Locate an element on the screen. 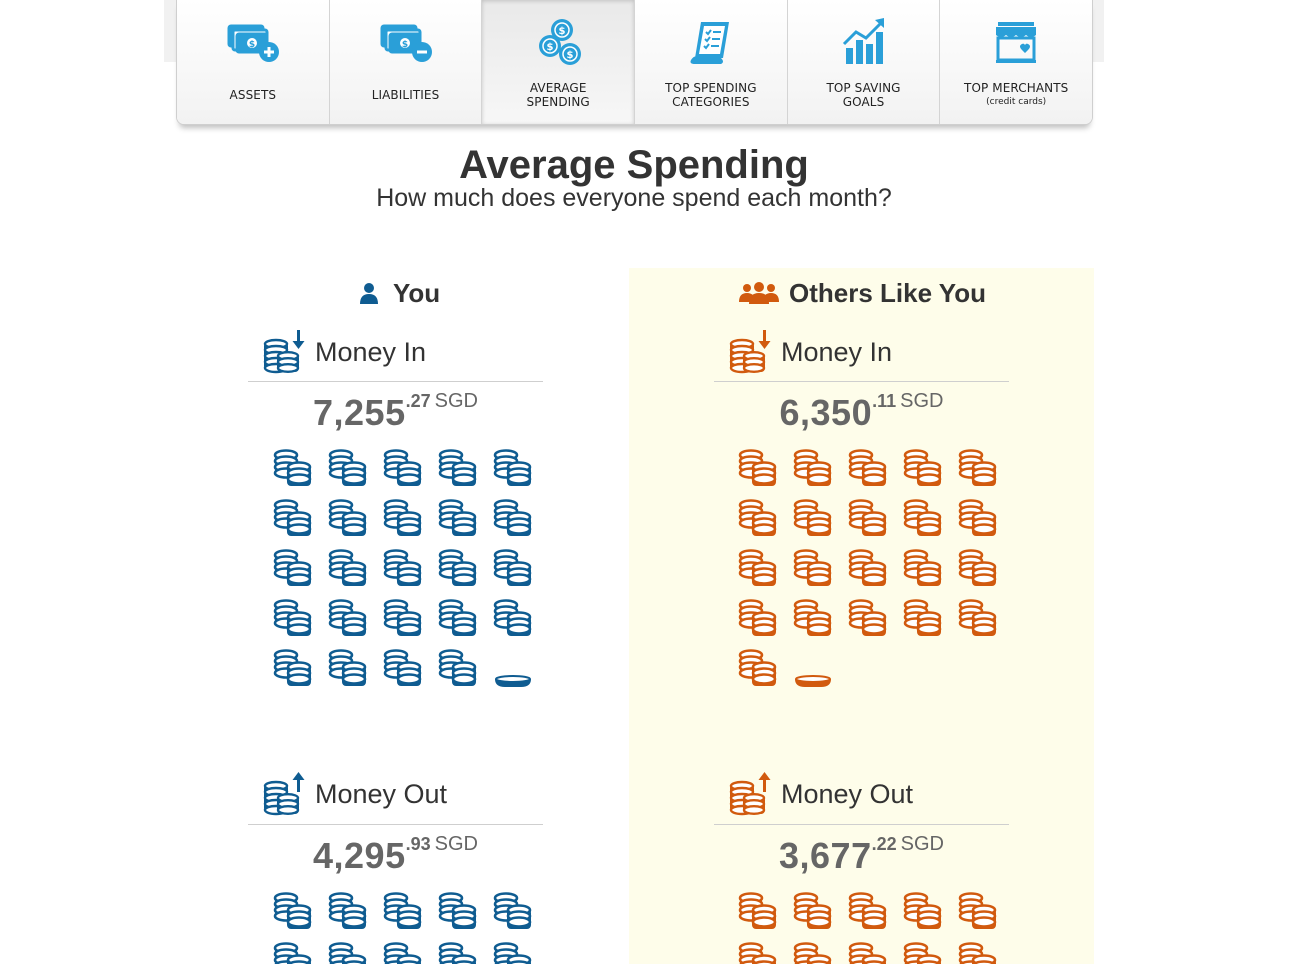 This screenshot has height=964, width=1290. others-money-in-title: Money In is located at coordinates (810, 352).